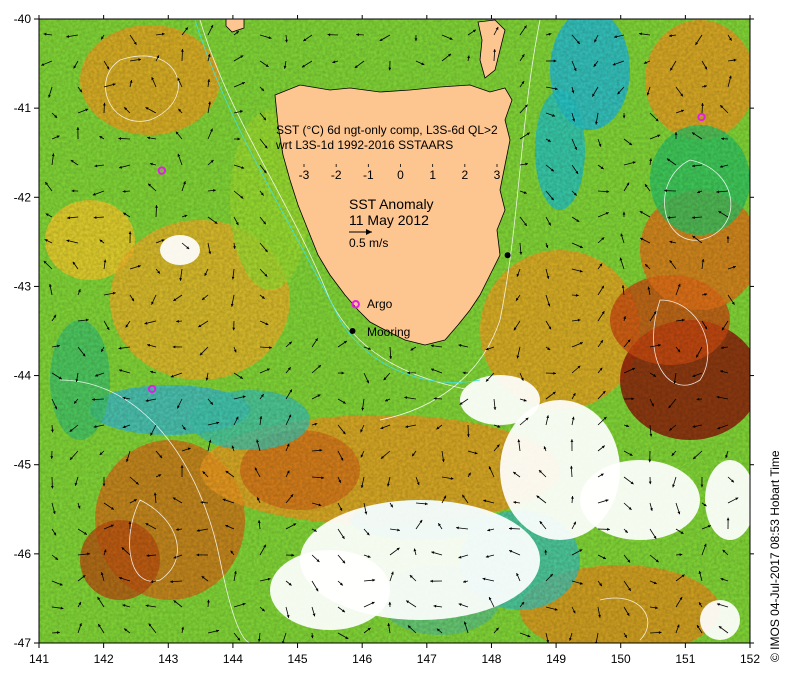  I want to click on lat-tick-label: -40, so click(23, 19).